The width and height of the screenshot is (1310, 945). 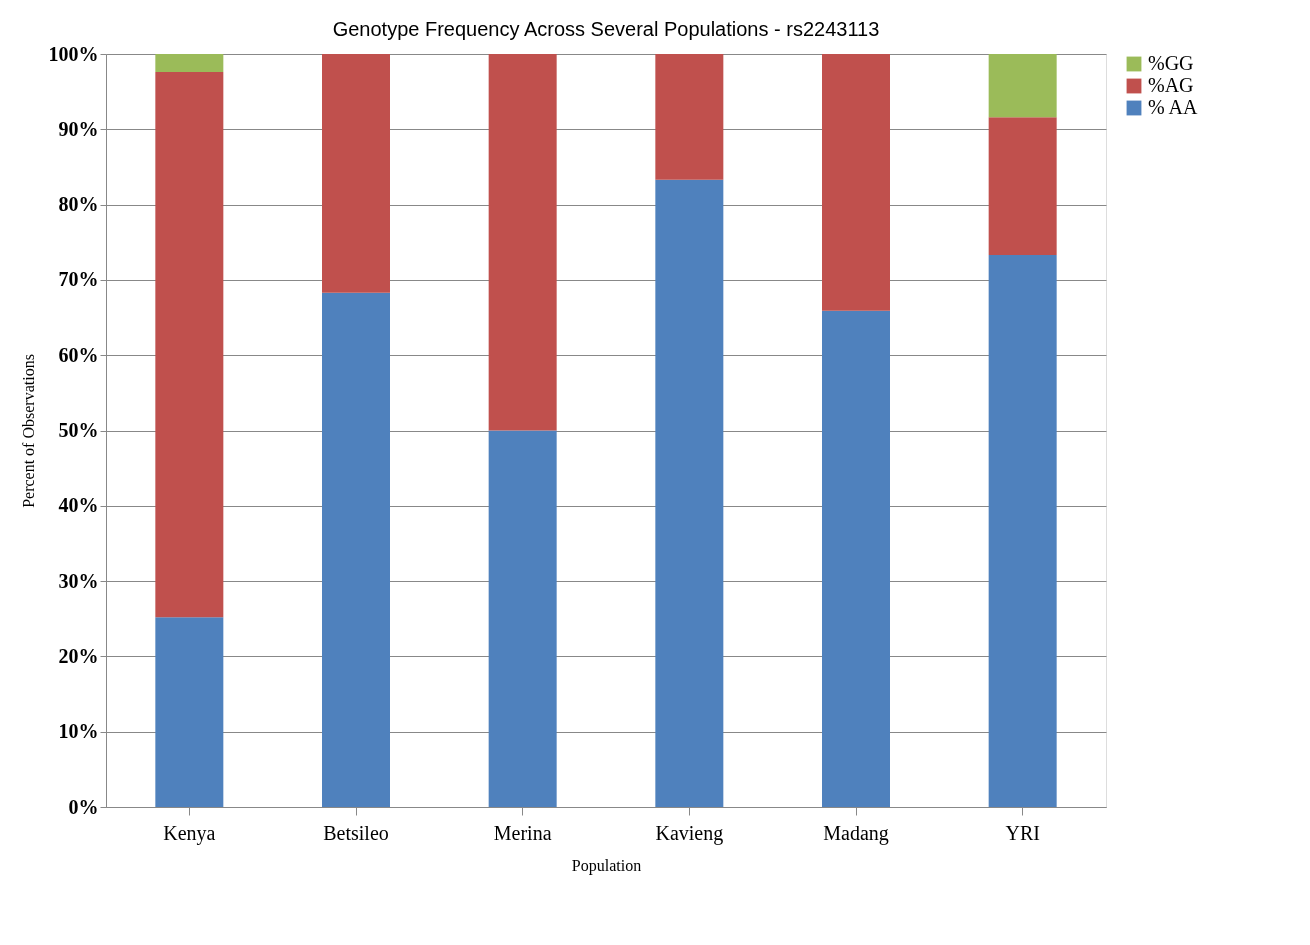 What do you see at coordinates (78, 430) in the screenshot?
I see `y-tick-label: 50%` at bounding box center [78, 430].